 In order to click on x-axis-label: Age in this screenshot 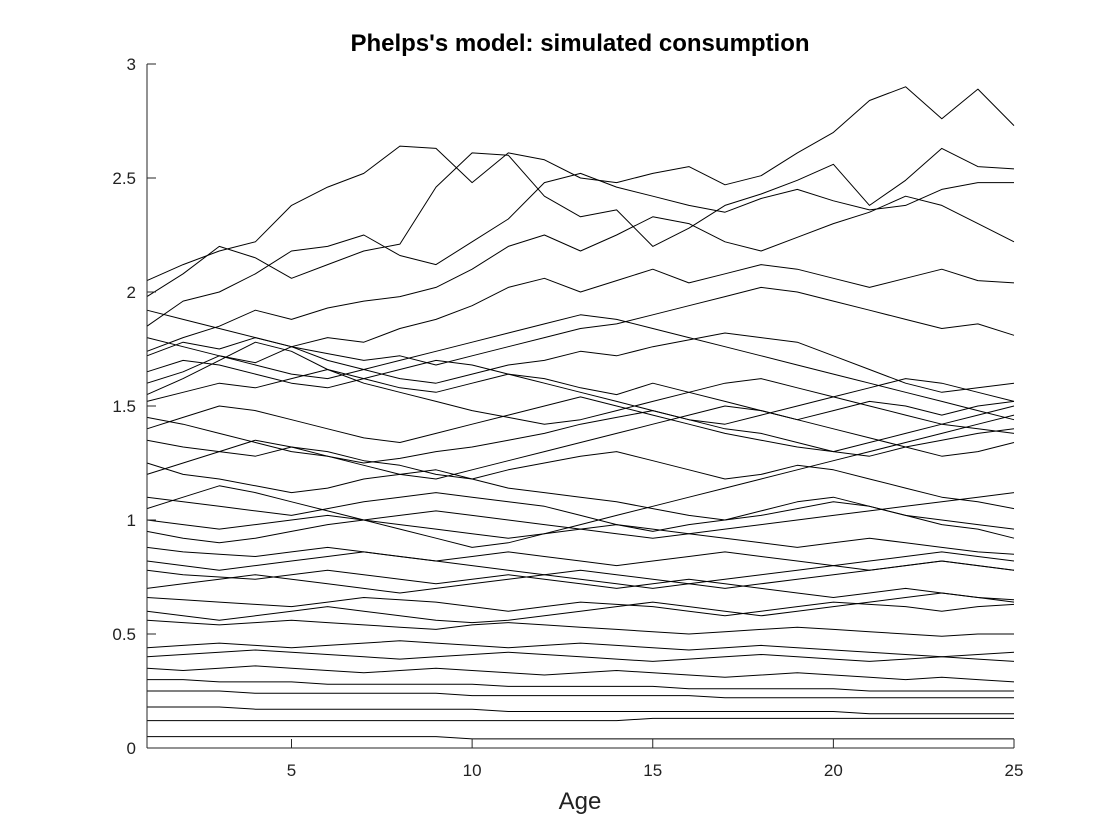, I will do `click(580, 801)`.